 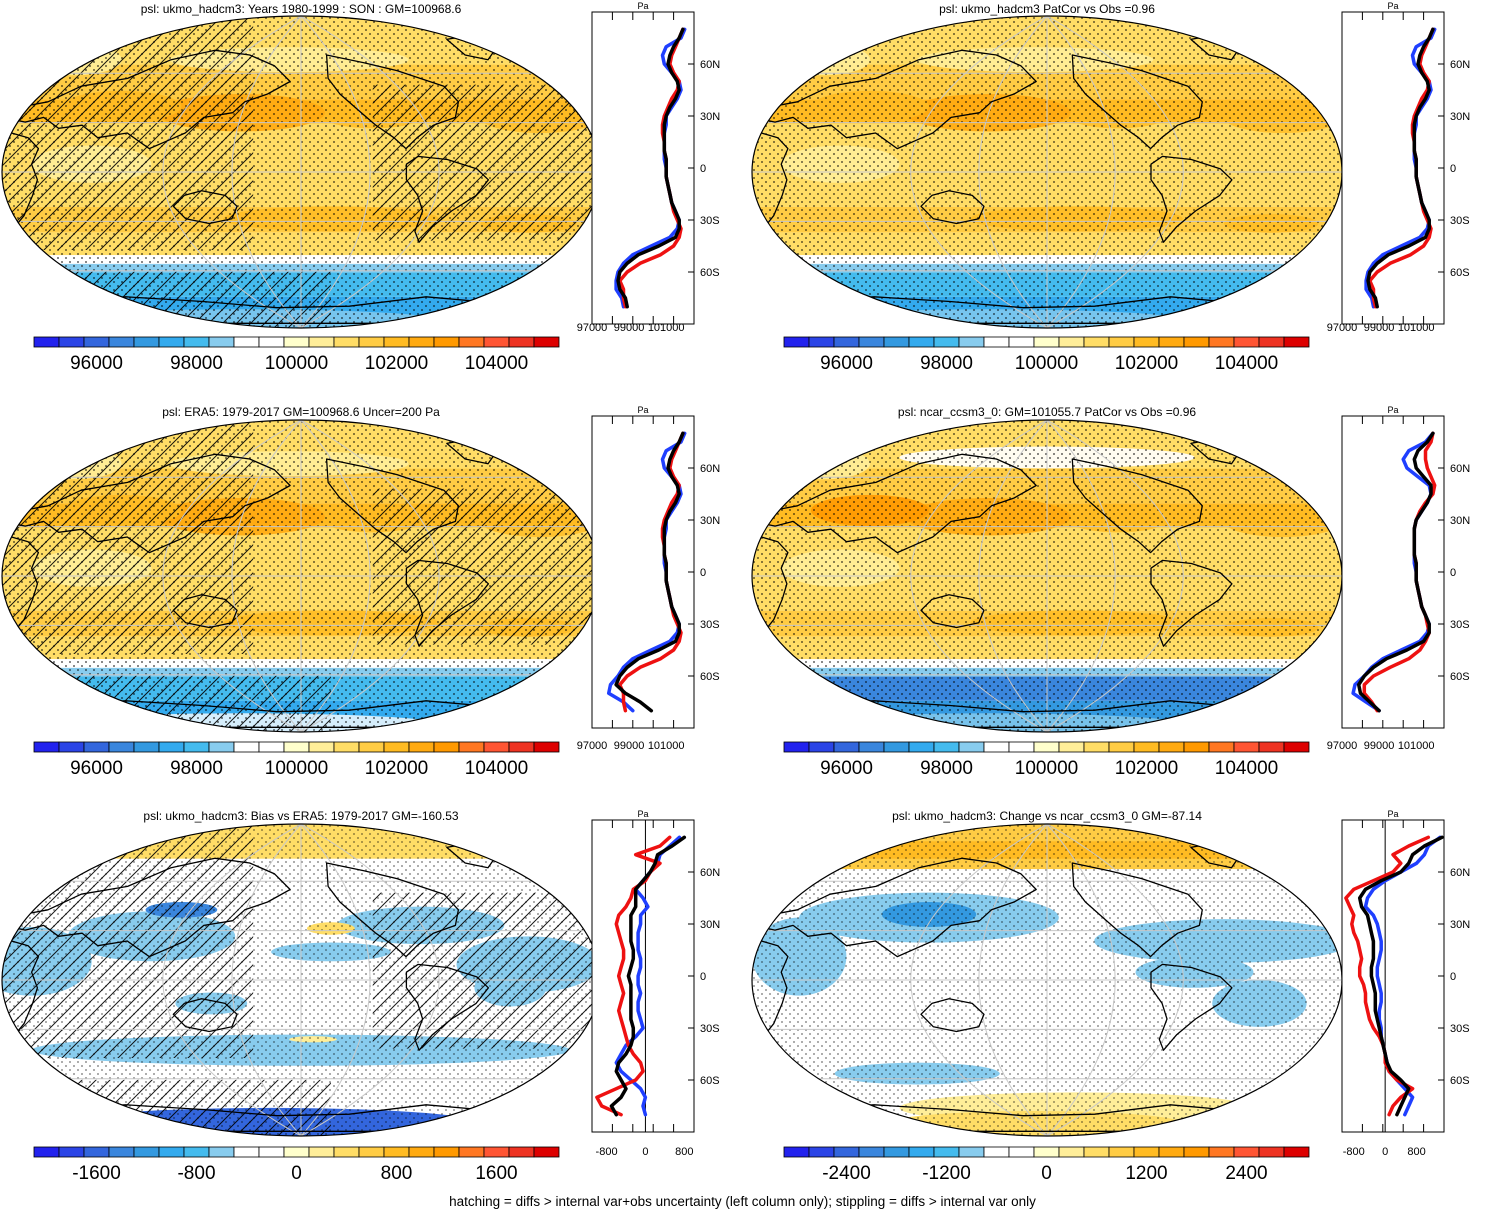 What do you see at coordinates (592, 746) in the screenshot?
I see `profile-x-tick-label: 97000` at bounding box center [592, 746].